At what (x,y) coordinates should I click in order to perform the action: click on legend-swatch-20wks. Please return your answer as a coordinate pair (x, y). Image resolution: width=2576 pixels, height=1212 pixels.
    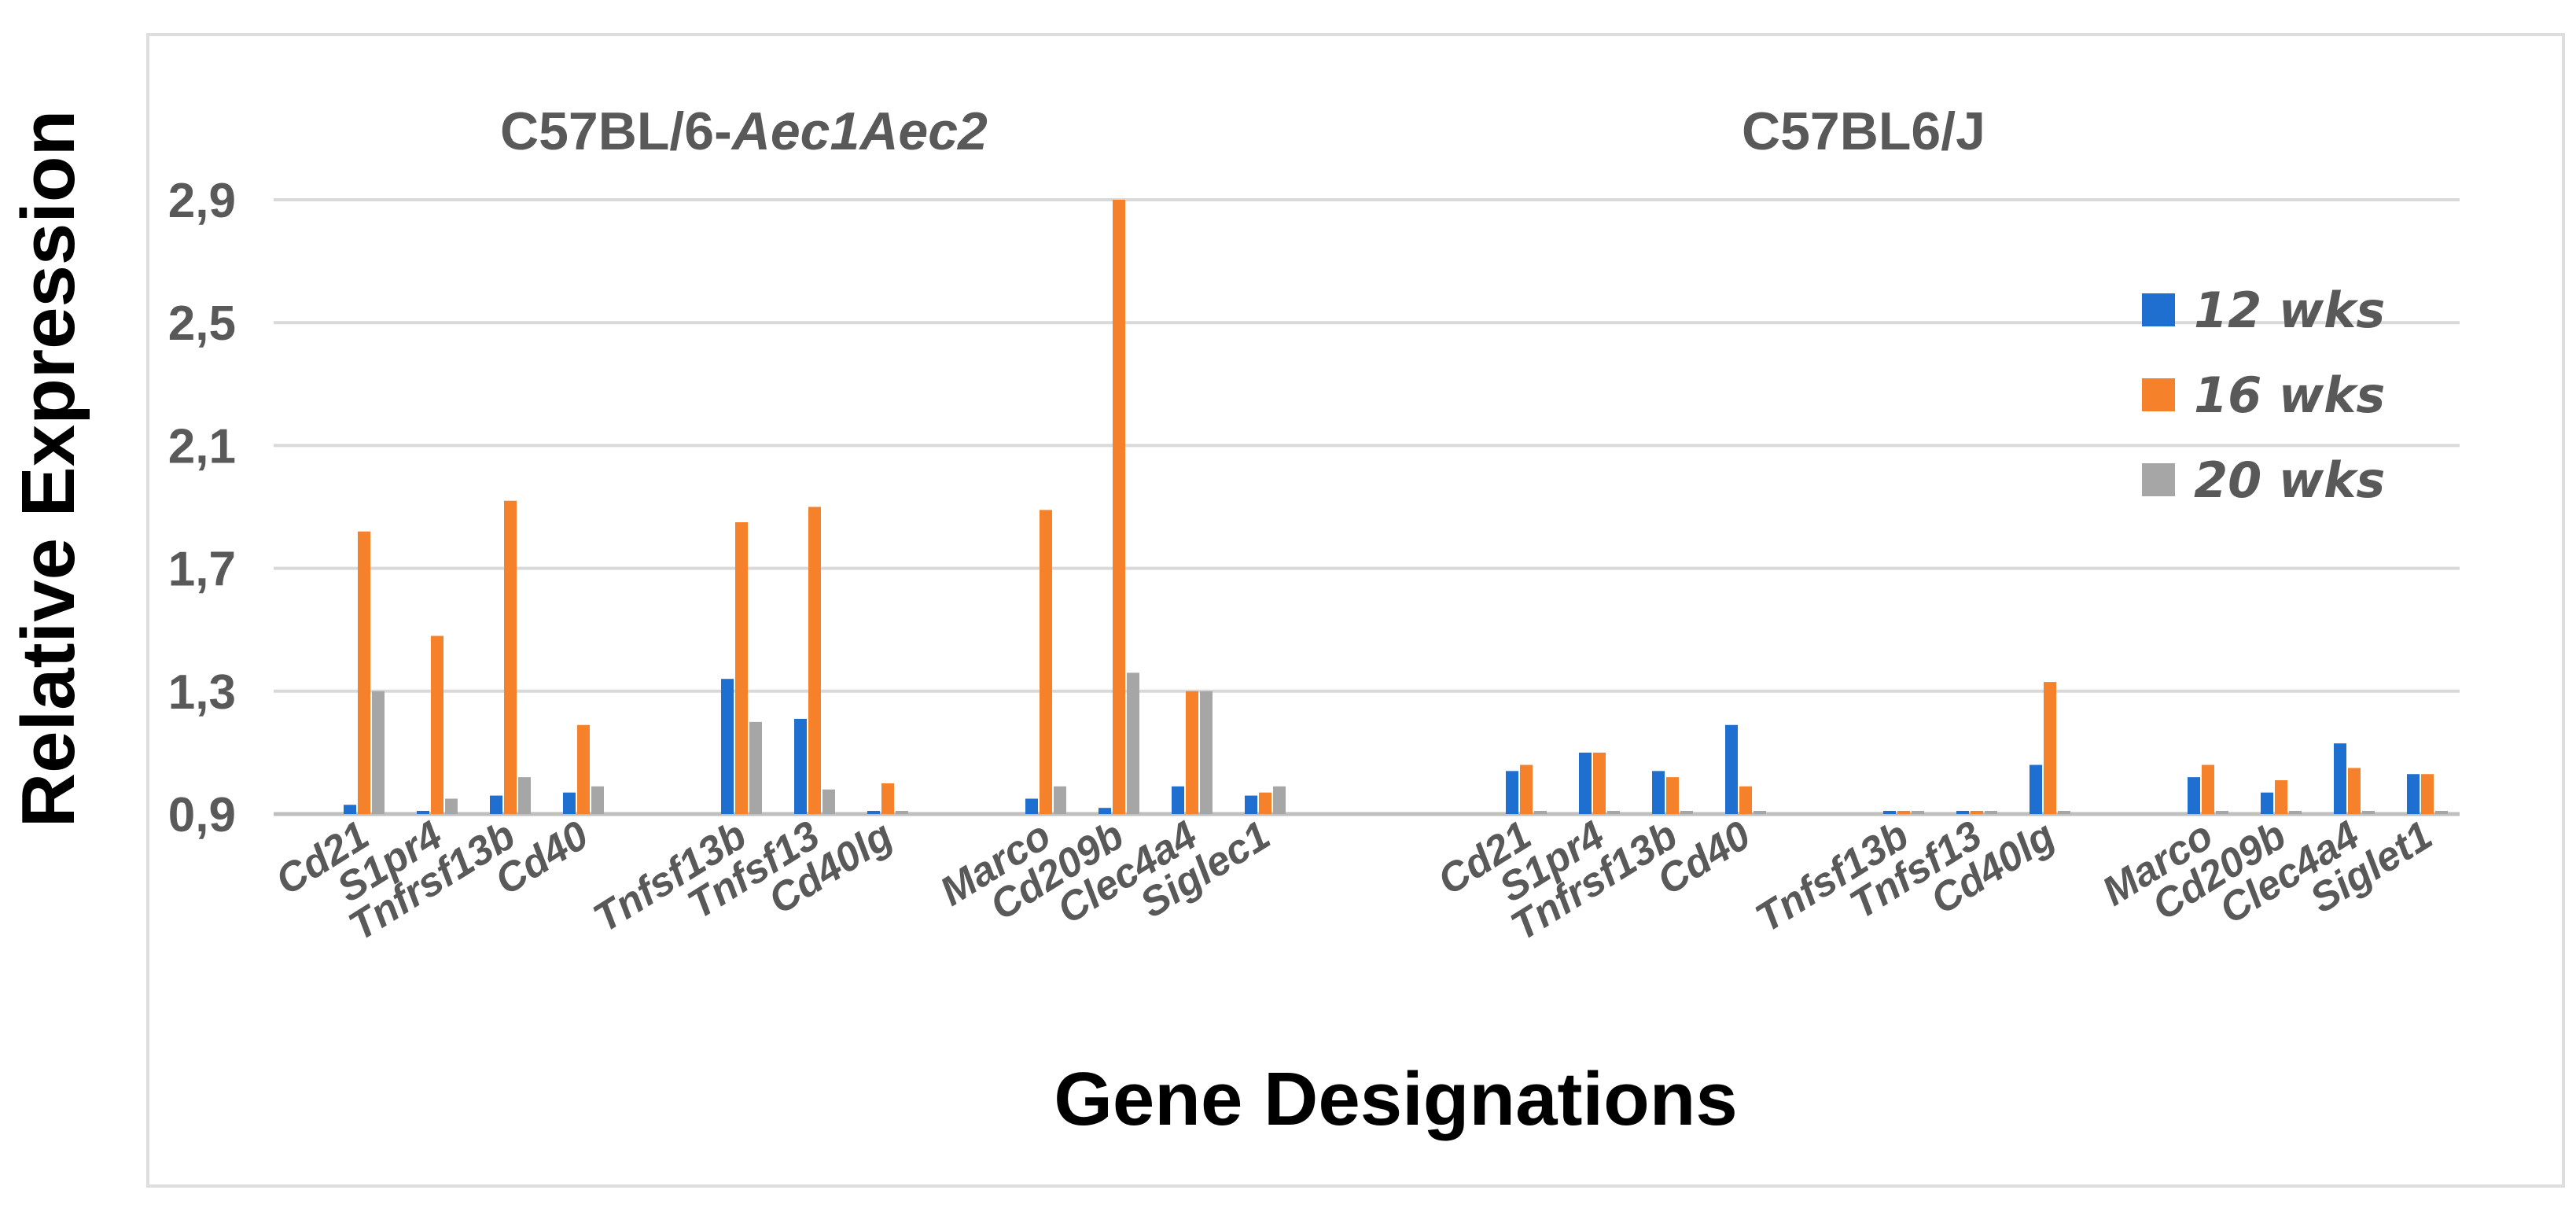
    Looking at the image, I should click on (2158, 480).